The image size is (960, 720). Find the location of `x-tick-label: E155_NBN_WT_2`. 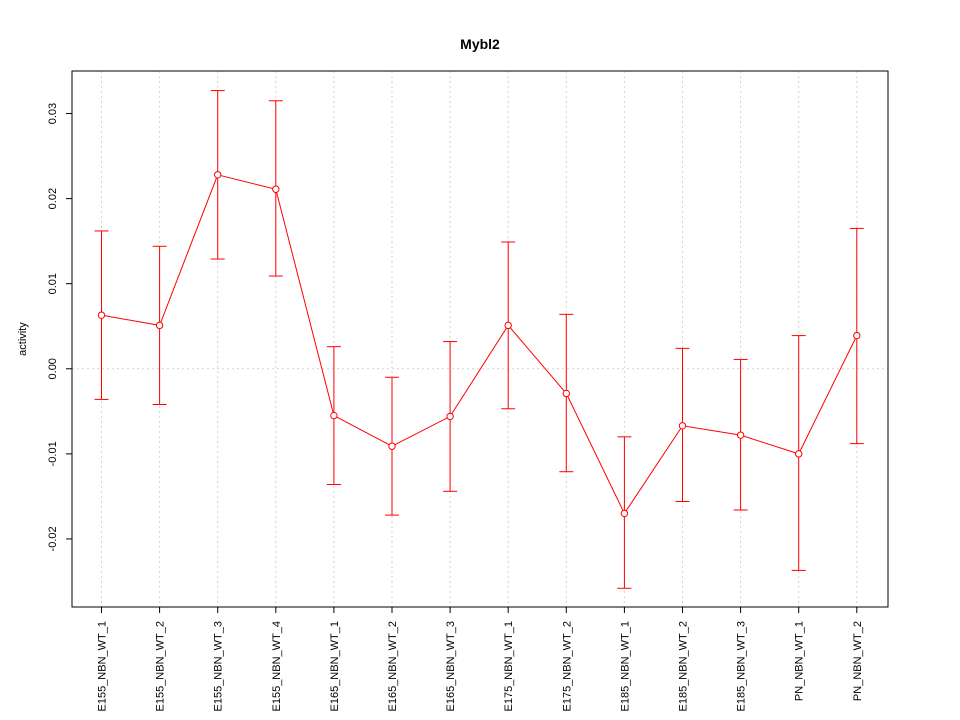

x-tick-label: E155_NBN_WT_2 is located at coordinates (161, 666).